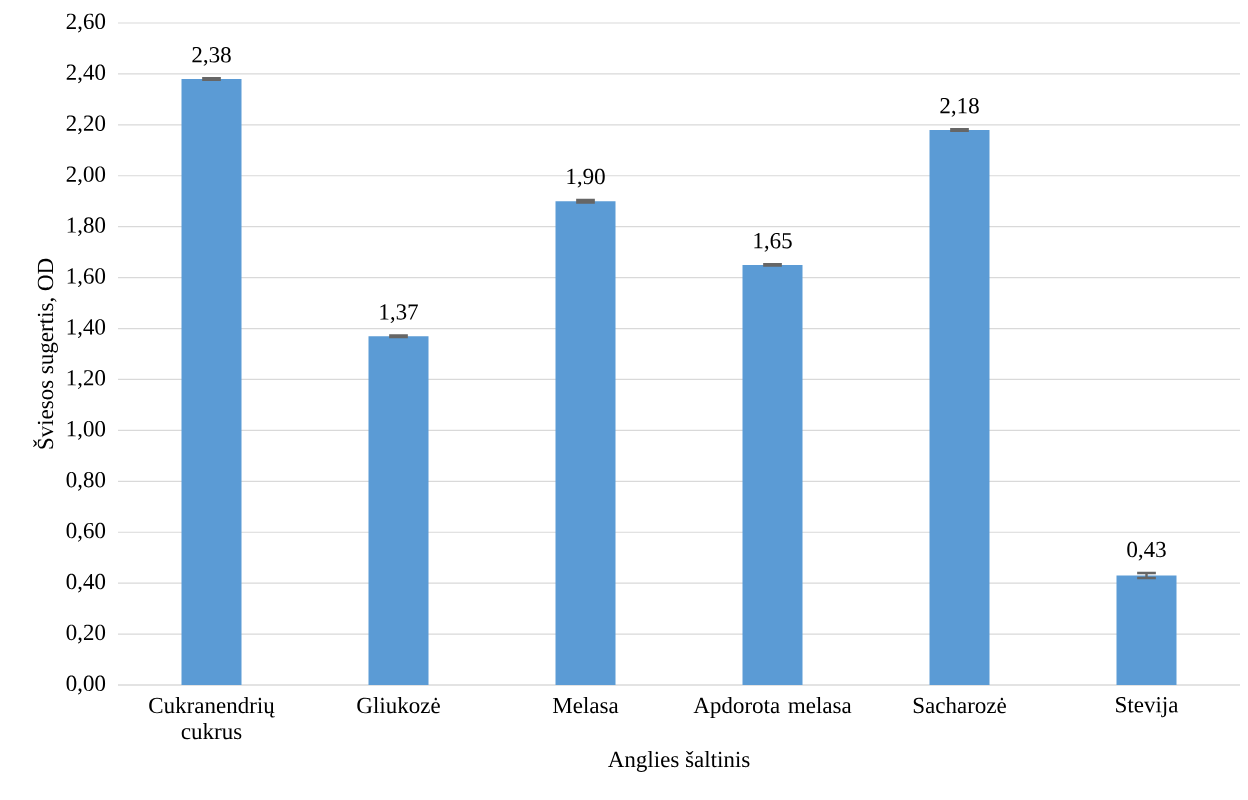  What do you see at coordinates (585, 705) in the screenshot?
I see `x-tick-label: Melasa` at bounding box center [585, 705].